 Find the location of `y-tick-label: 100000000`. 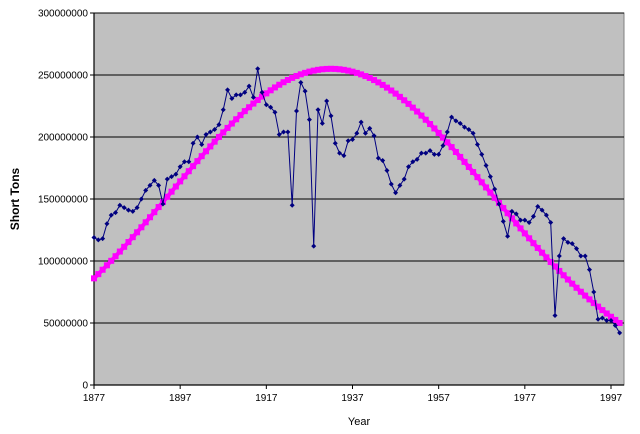

y-tick-label: 100000000 is located at coordinates (63, 262).